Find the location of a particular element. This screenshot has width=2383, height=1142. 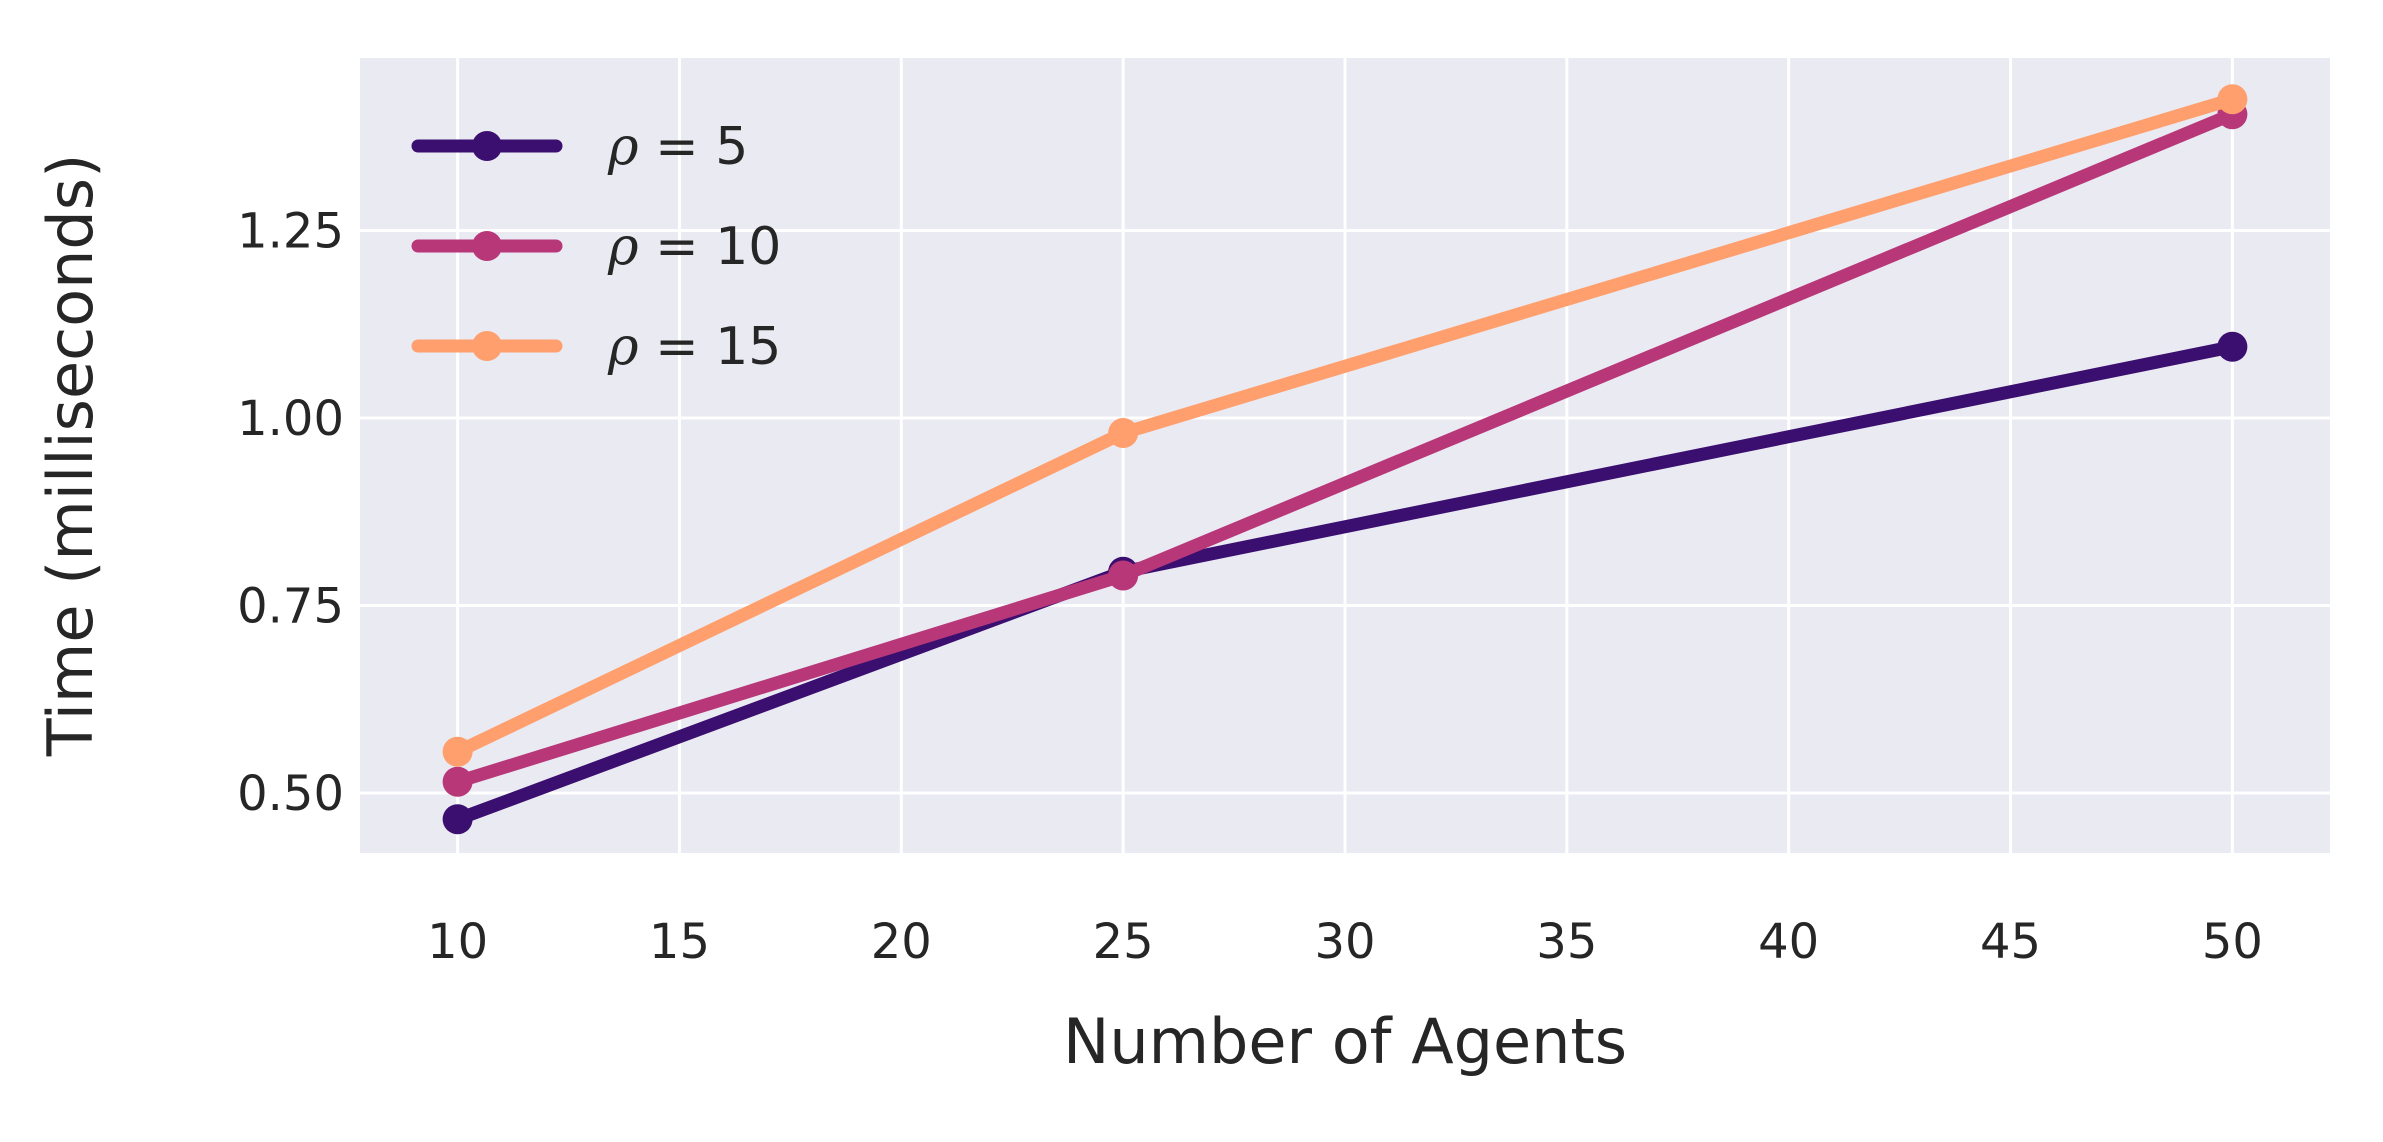

y-tick-labels: 0.50 0.75 1.00 1.25 is located at coordinates (290, 513).